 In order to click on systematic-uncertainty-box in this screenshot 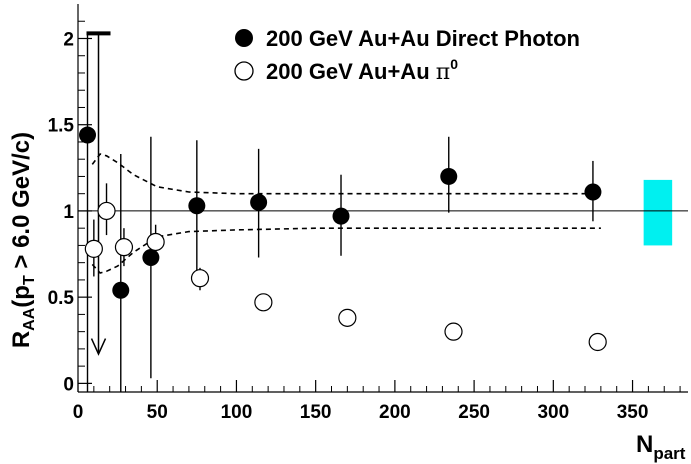, I will do `click(658, 212)`.